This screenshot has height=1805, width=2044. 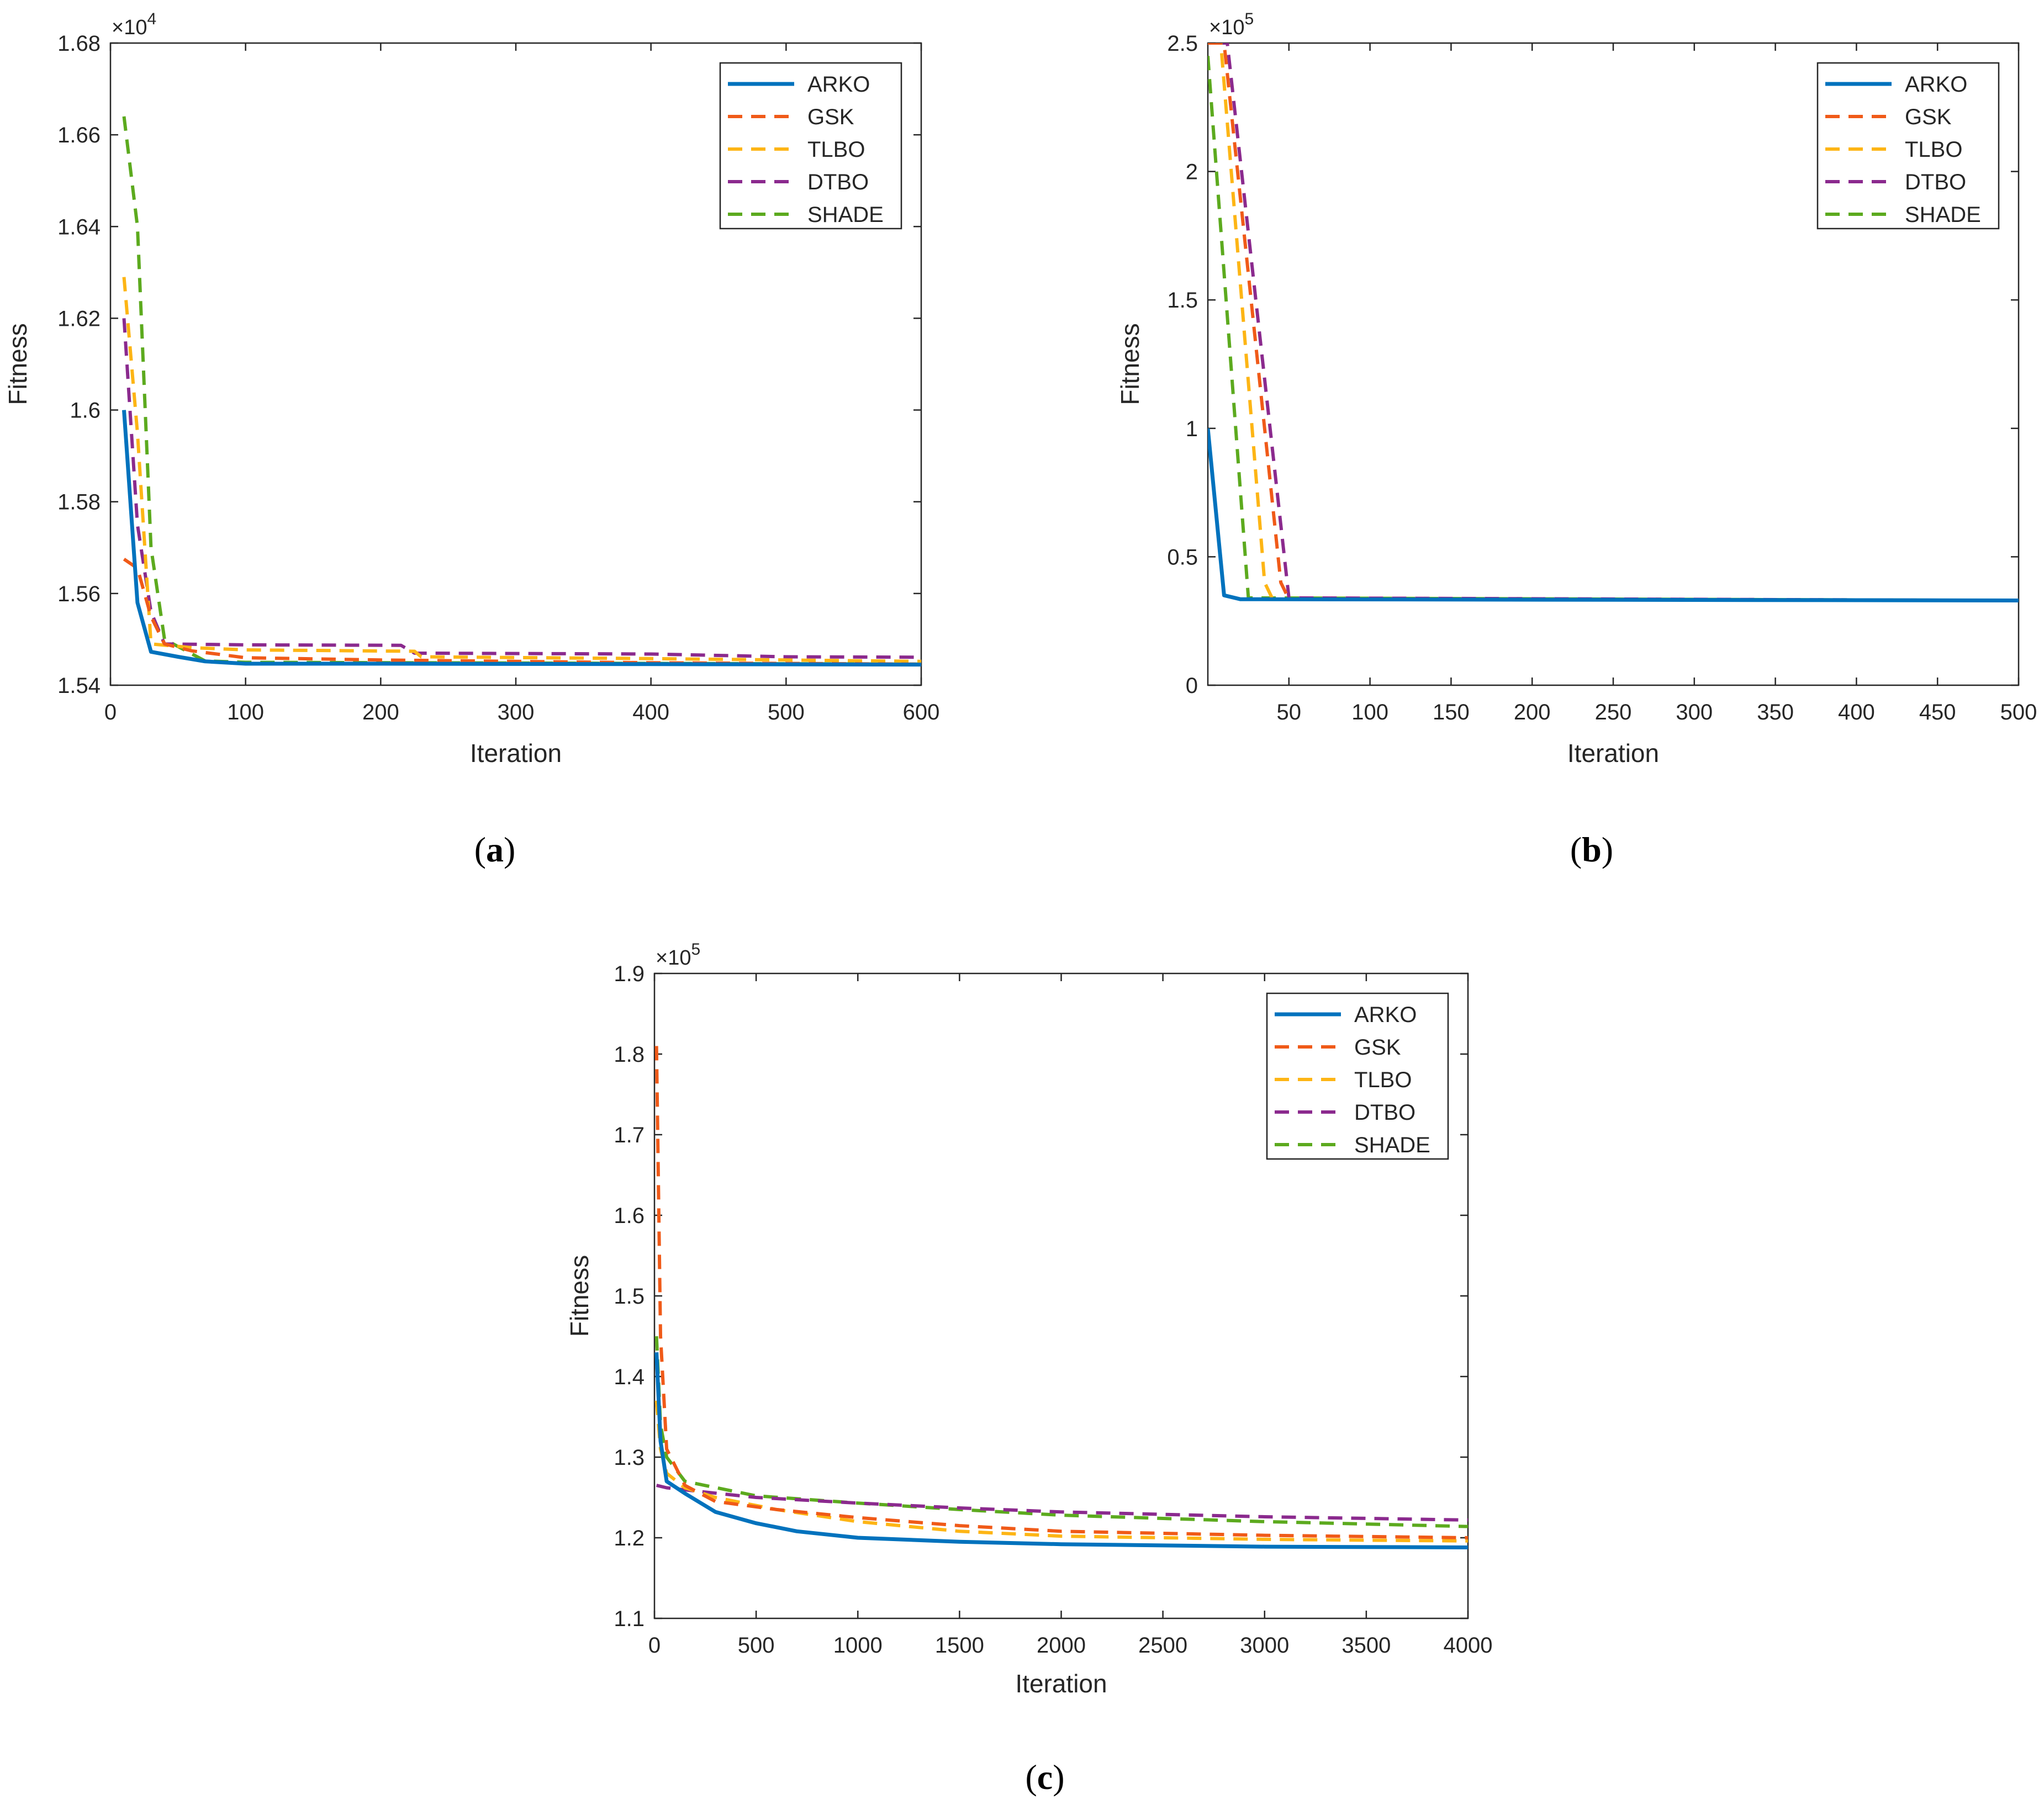 I want to click on y-tick-label: 1.66, so click(x=79, y=135).